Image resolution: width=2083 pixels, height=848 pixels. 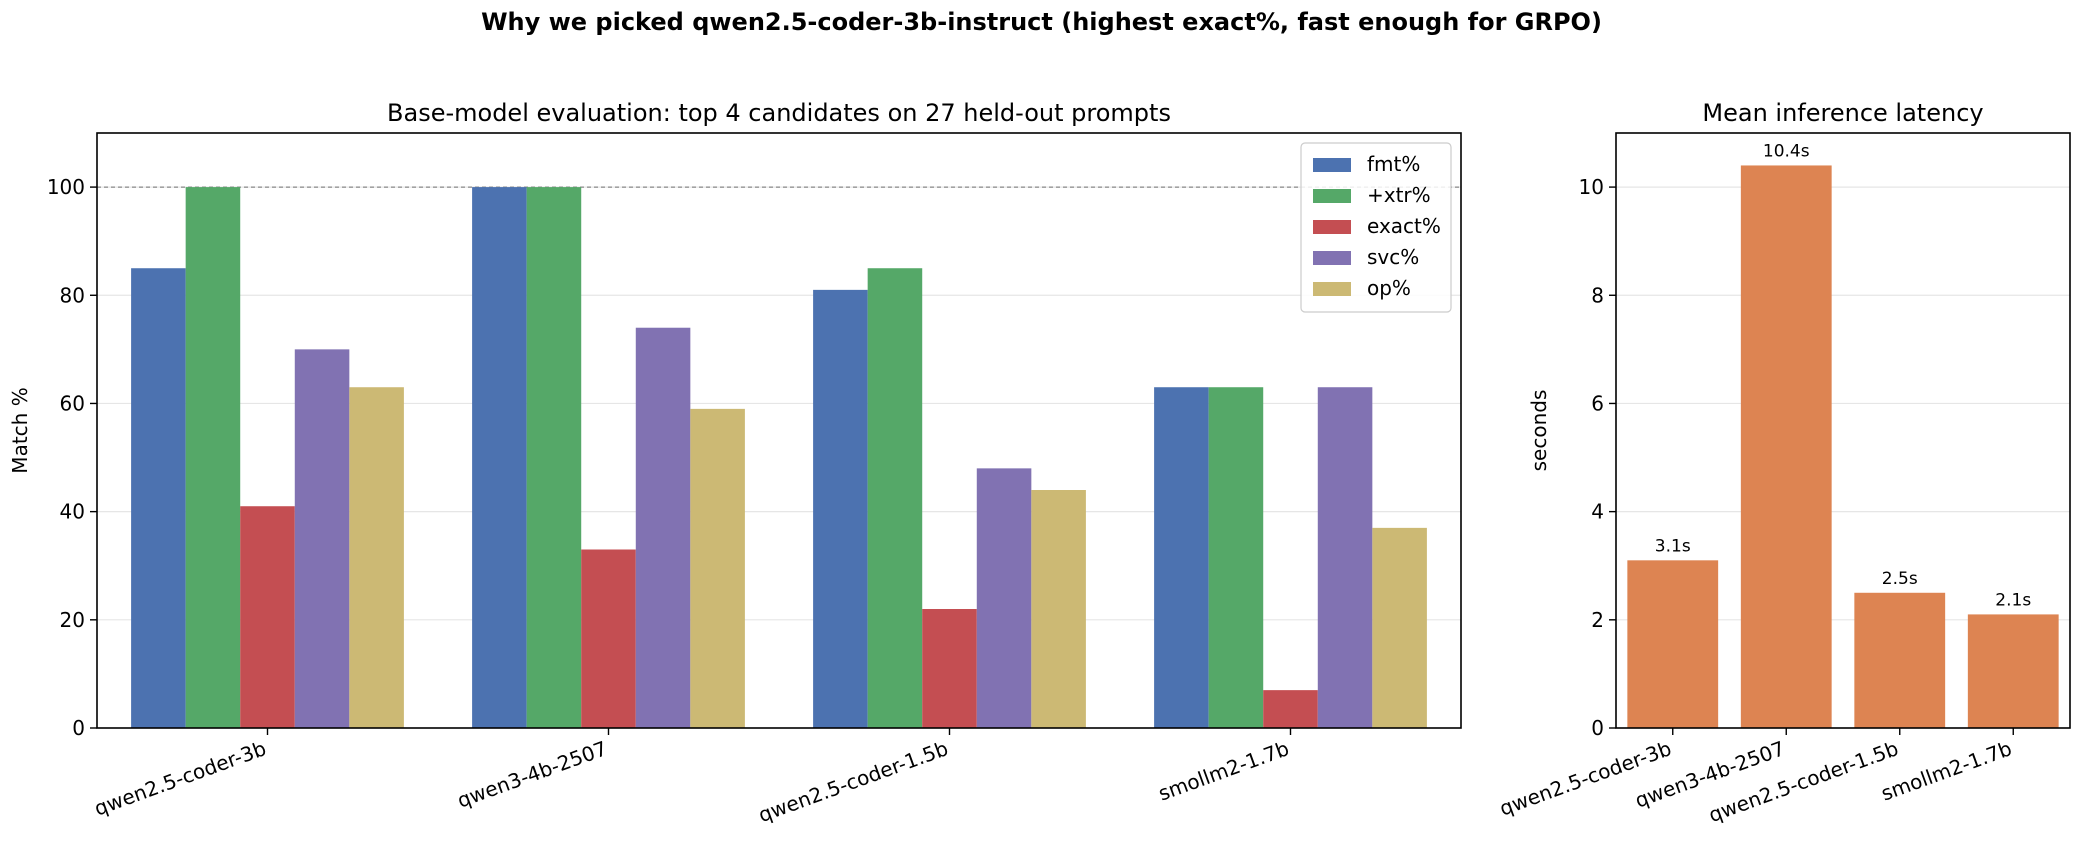 I want to click on legend-swatch-fmt, so click(x=1332, y=165).